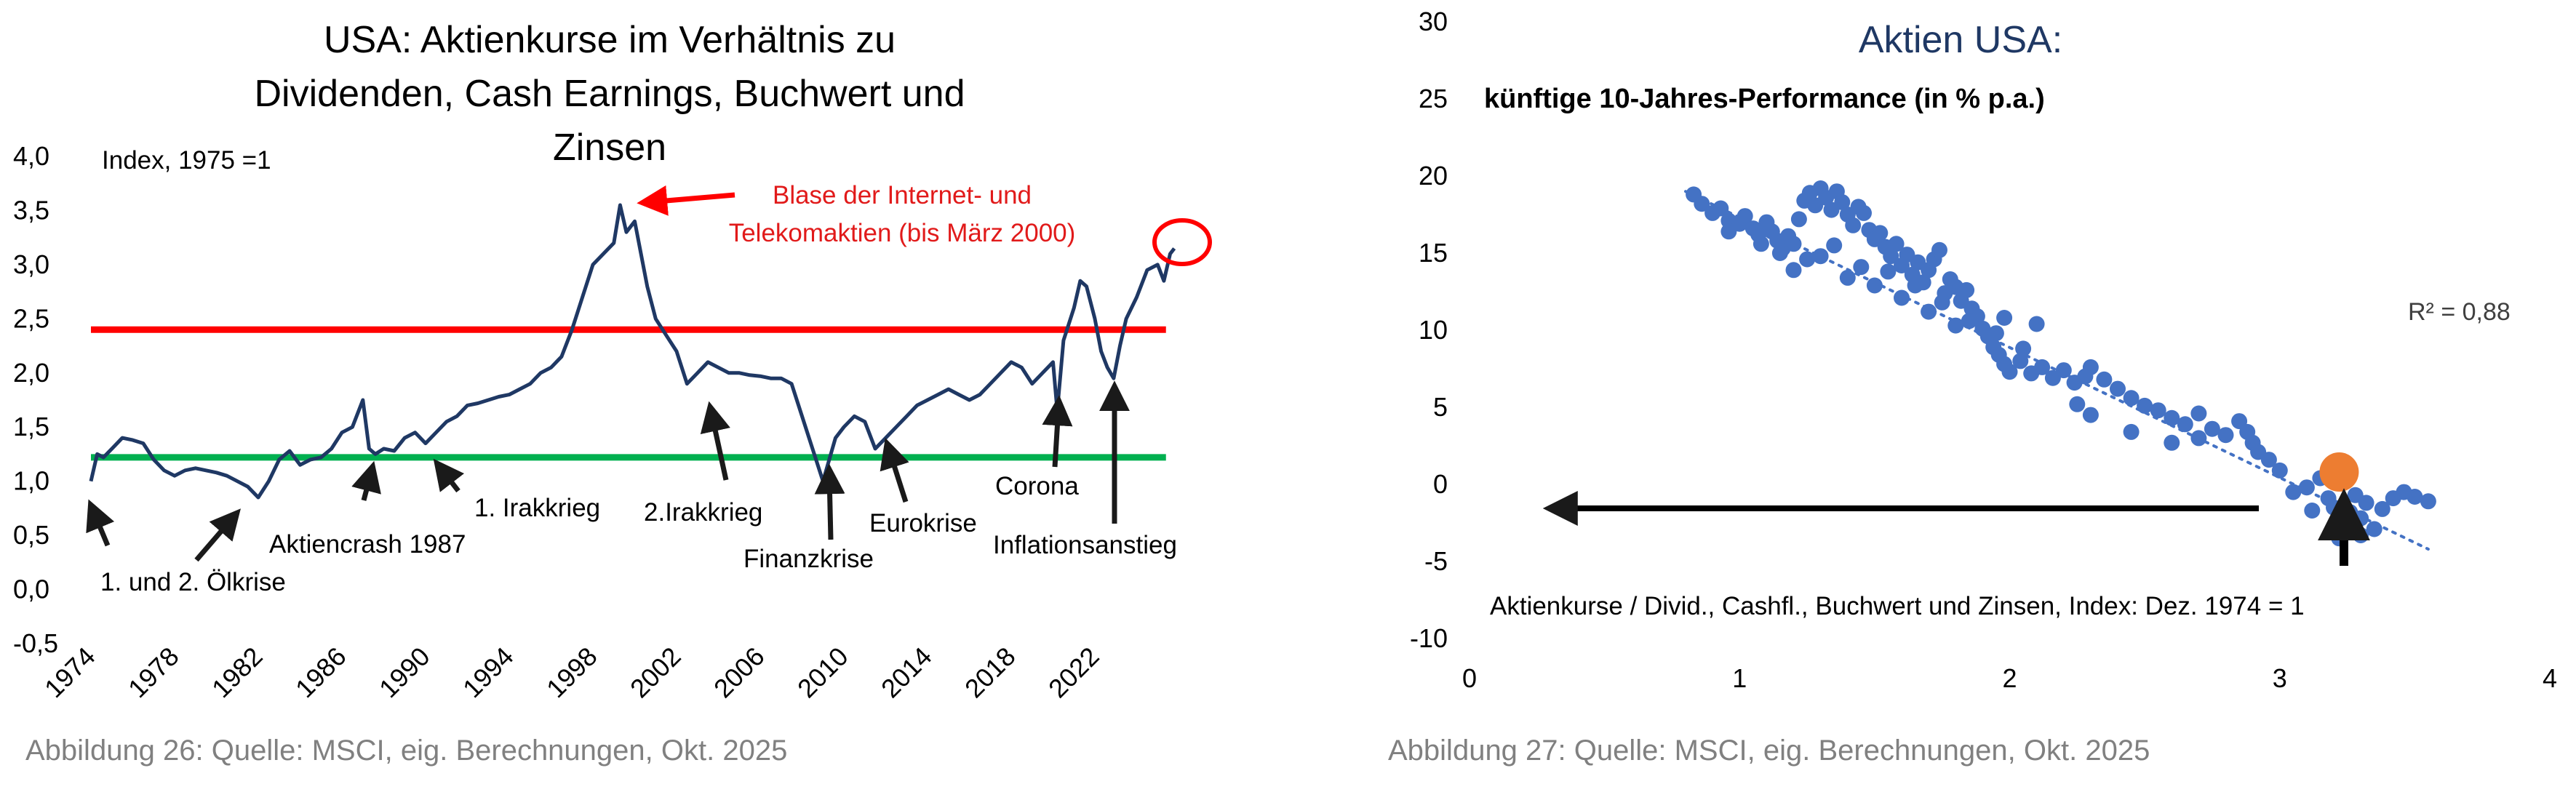 This screenshot has height=792, width=2576. I want to click on latest-value-highlight, so click(1182, 242).